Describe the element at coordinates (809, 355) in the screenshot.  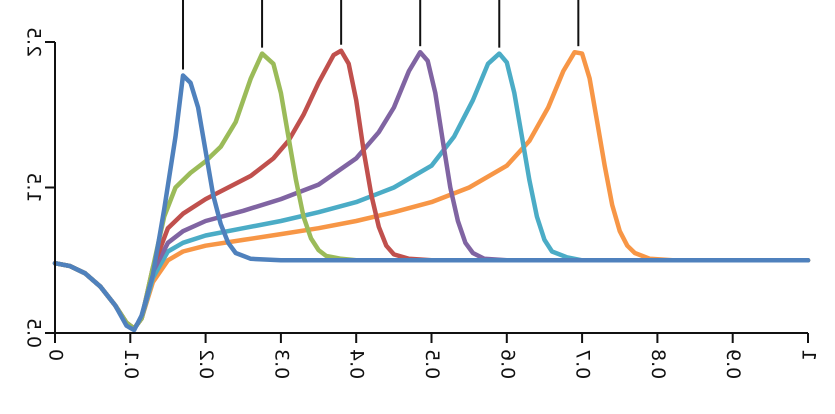
I see `x-tick-label: 1` at that location.